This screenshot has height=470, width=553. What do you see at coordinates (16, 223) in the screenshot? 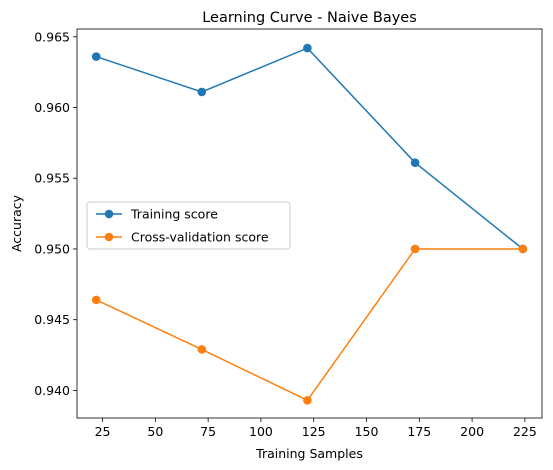
I see `y-axis-label: Accuracy` at bounding box center [16, 223].